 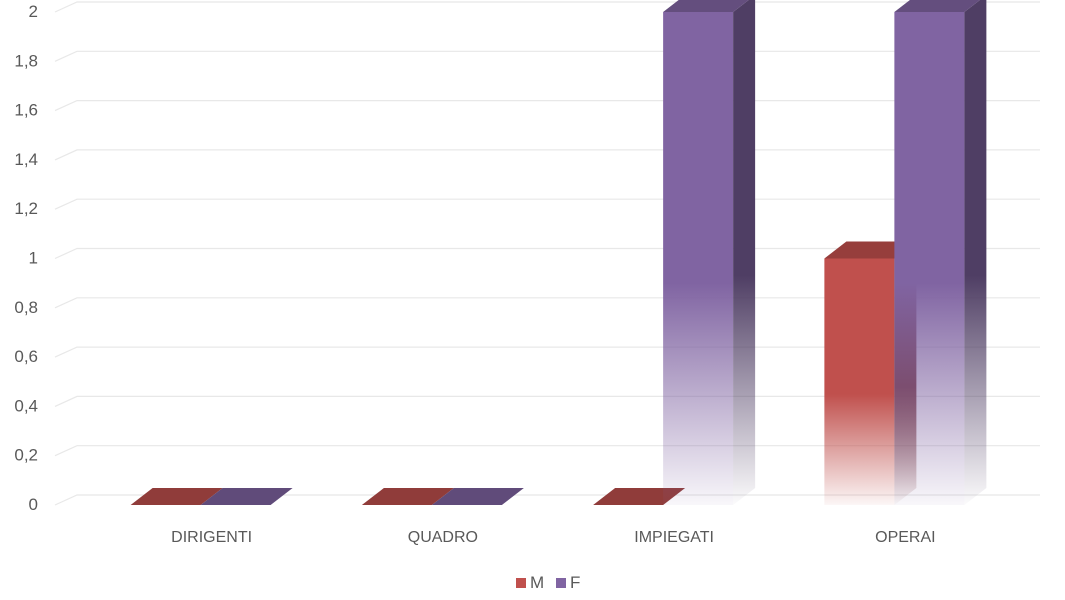 What do you see at coordinates (477, 496) in the screenshot?
I see `bar-f-quadro` at bounding box center [477, 496].